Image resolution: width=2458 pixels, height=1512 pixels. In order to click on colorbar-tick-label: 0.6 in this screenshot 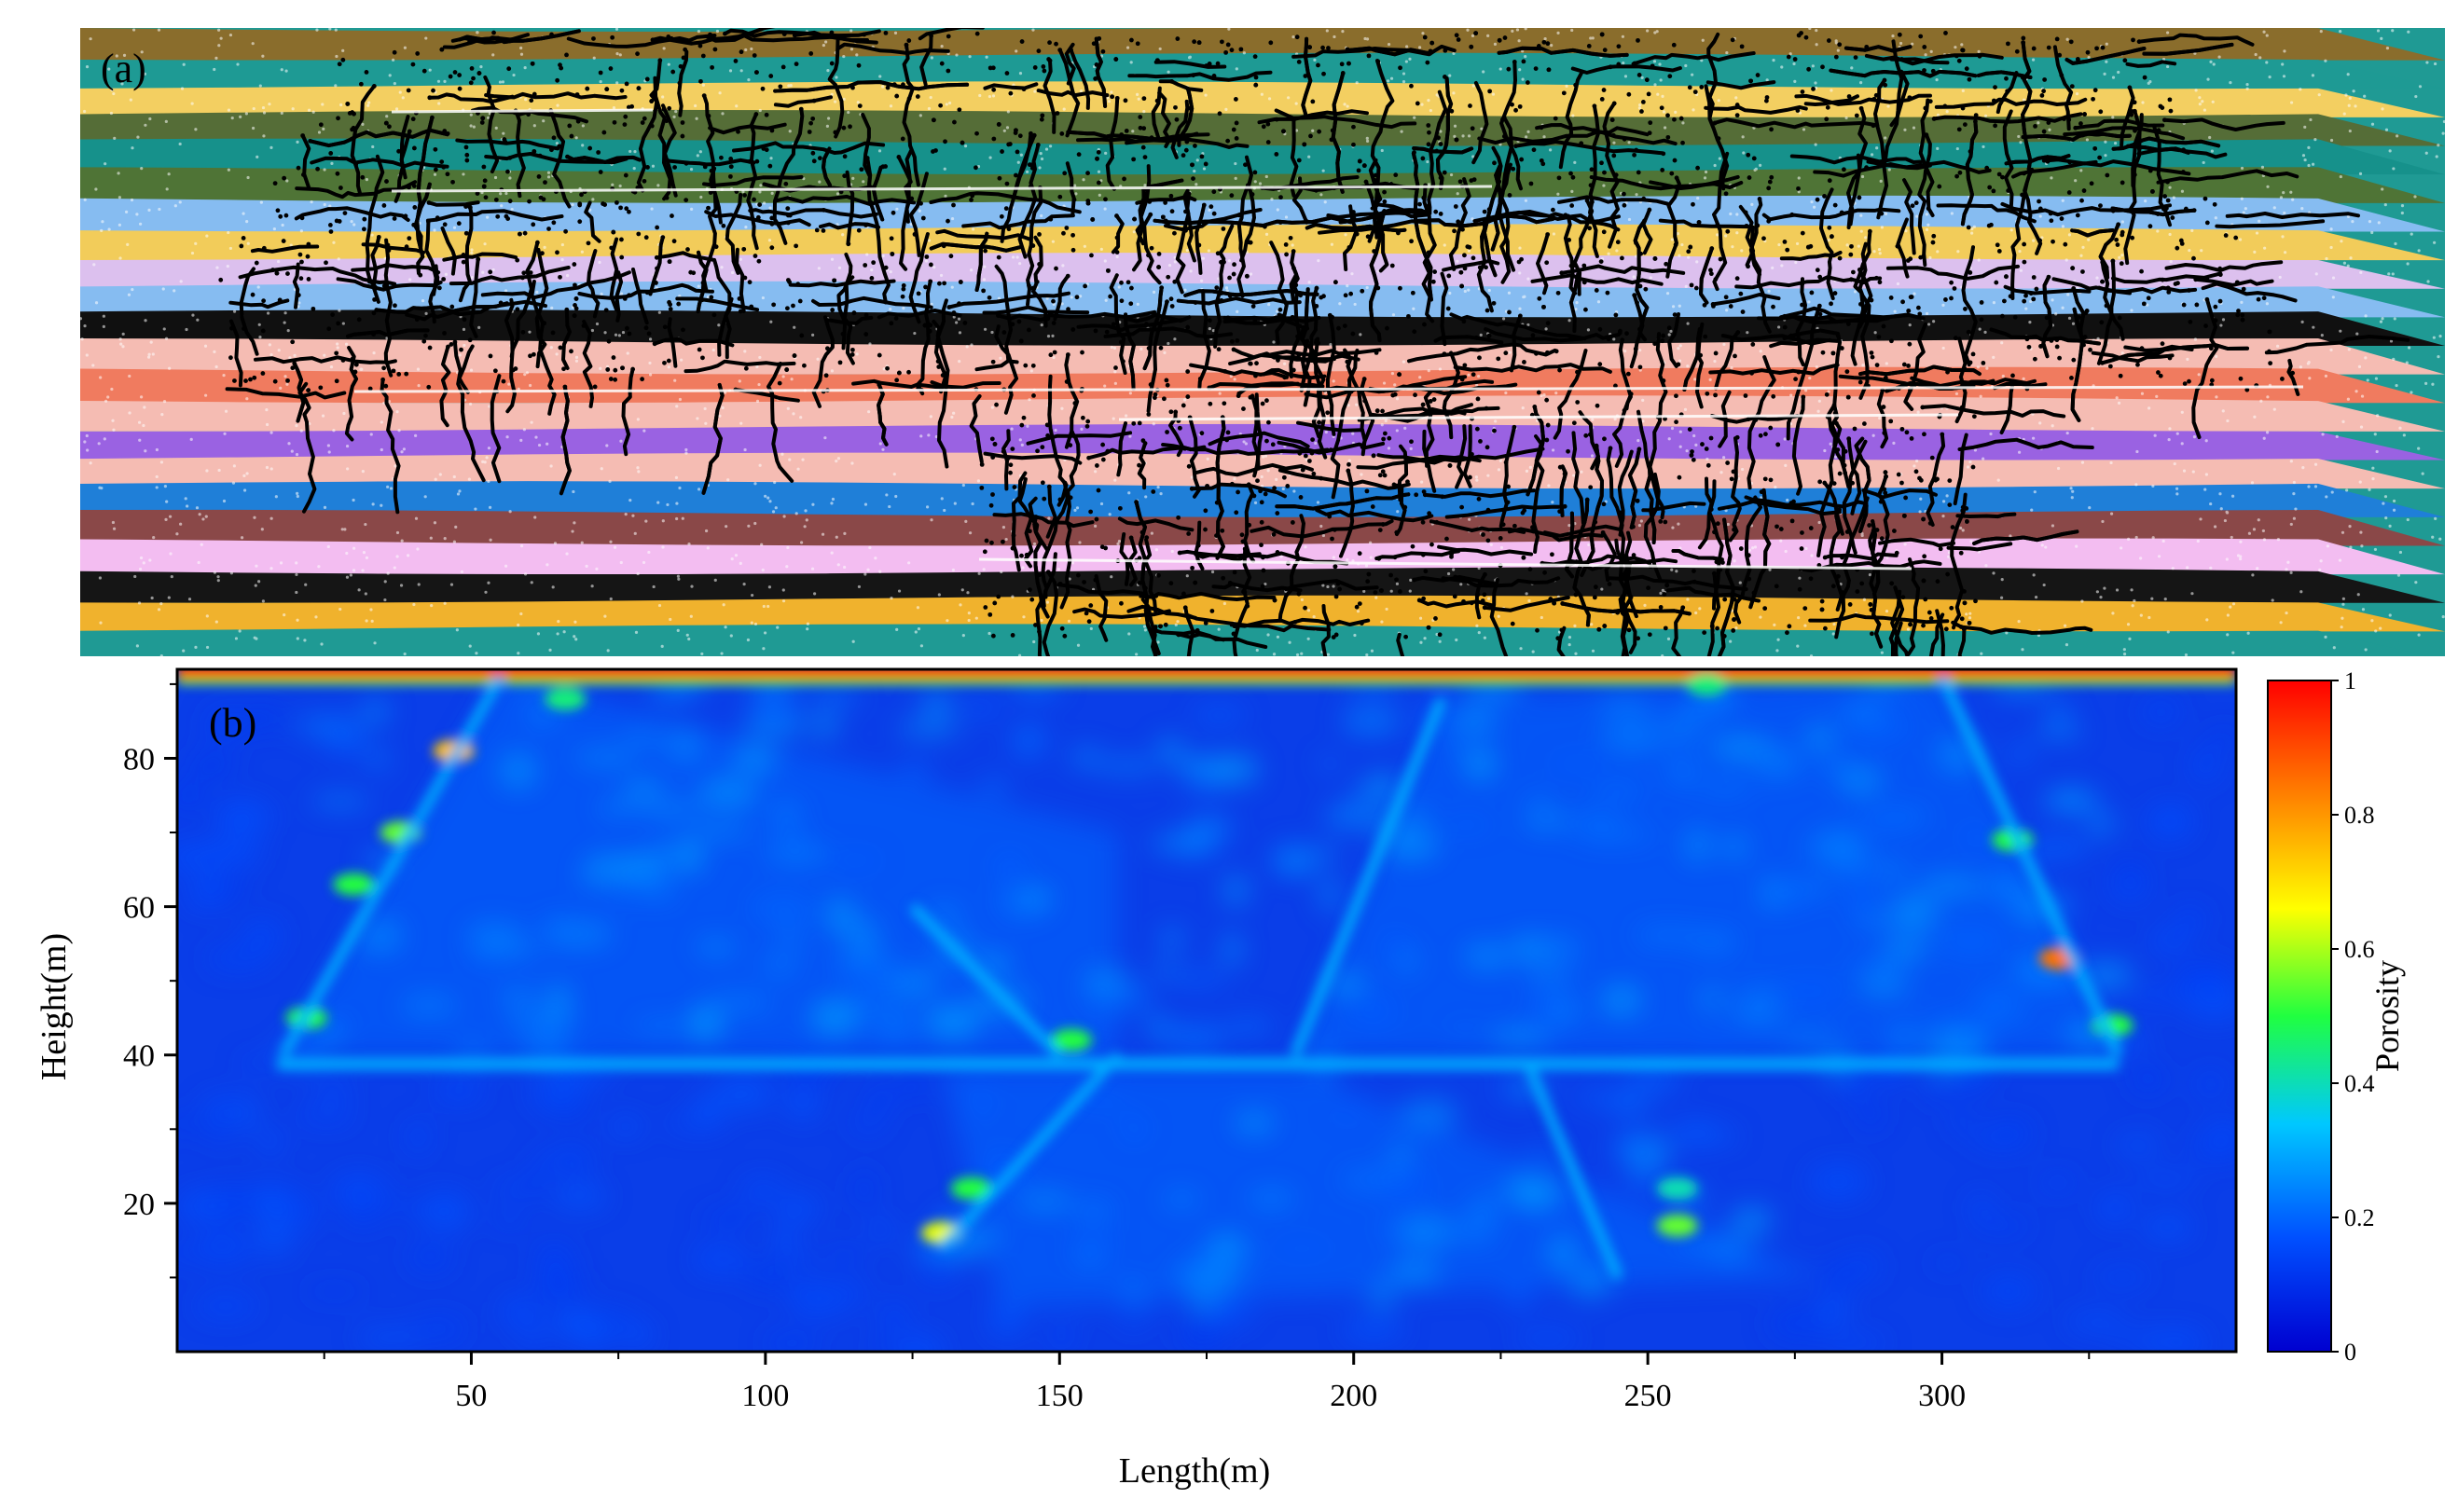, I will do `click(2359, 949)`.